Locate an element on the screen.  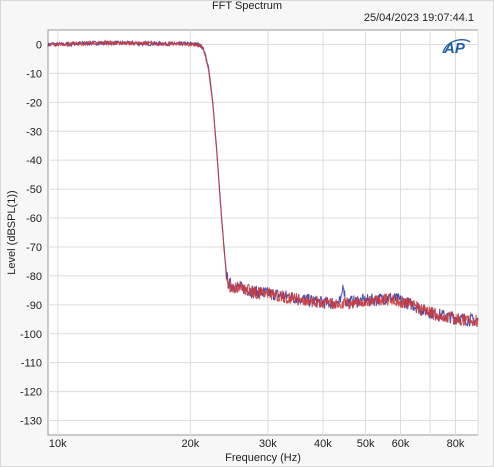
y-tick-label: -30 is located at coordinates (34, 132).